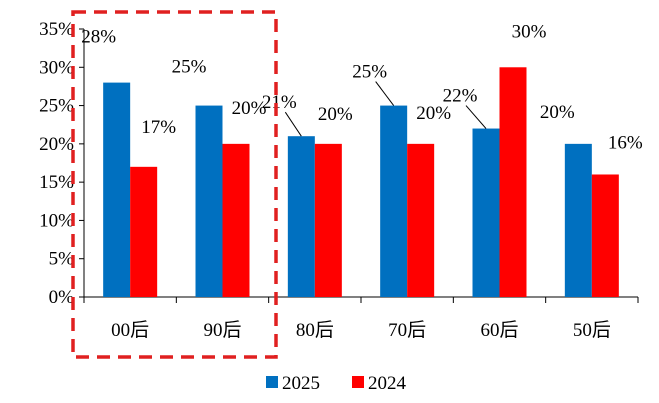  What do you see at coordinates (56, 106) in the screenshot?
I see `y-tick-label: 25%` at bounding box center [56, 106].